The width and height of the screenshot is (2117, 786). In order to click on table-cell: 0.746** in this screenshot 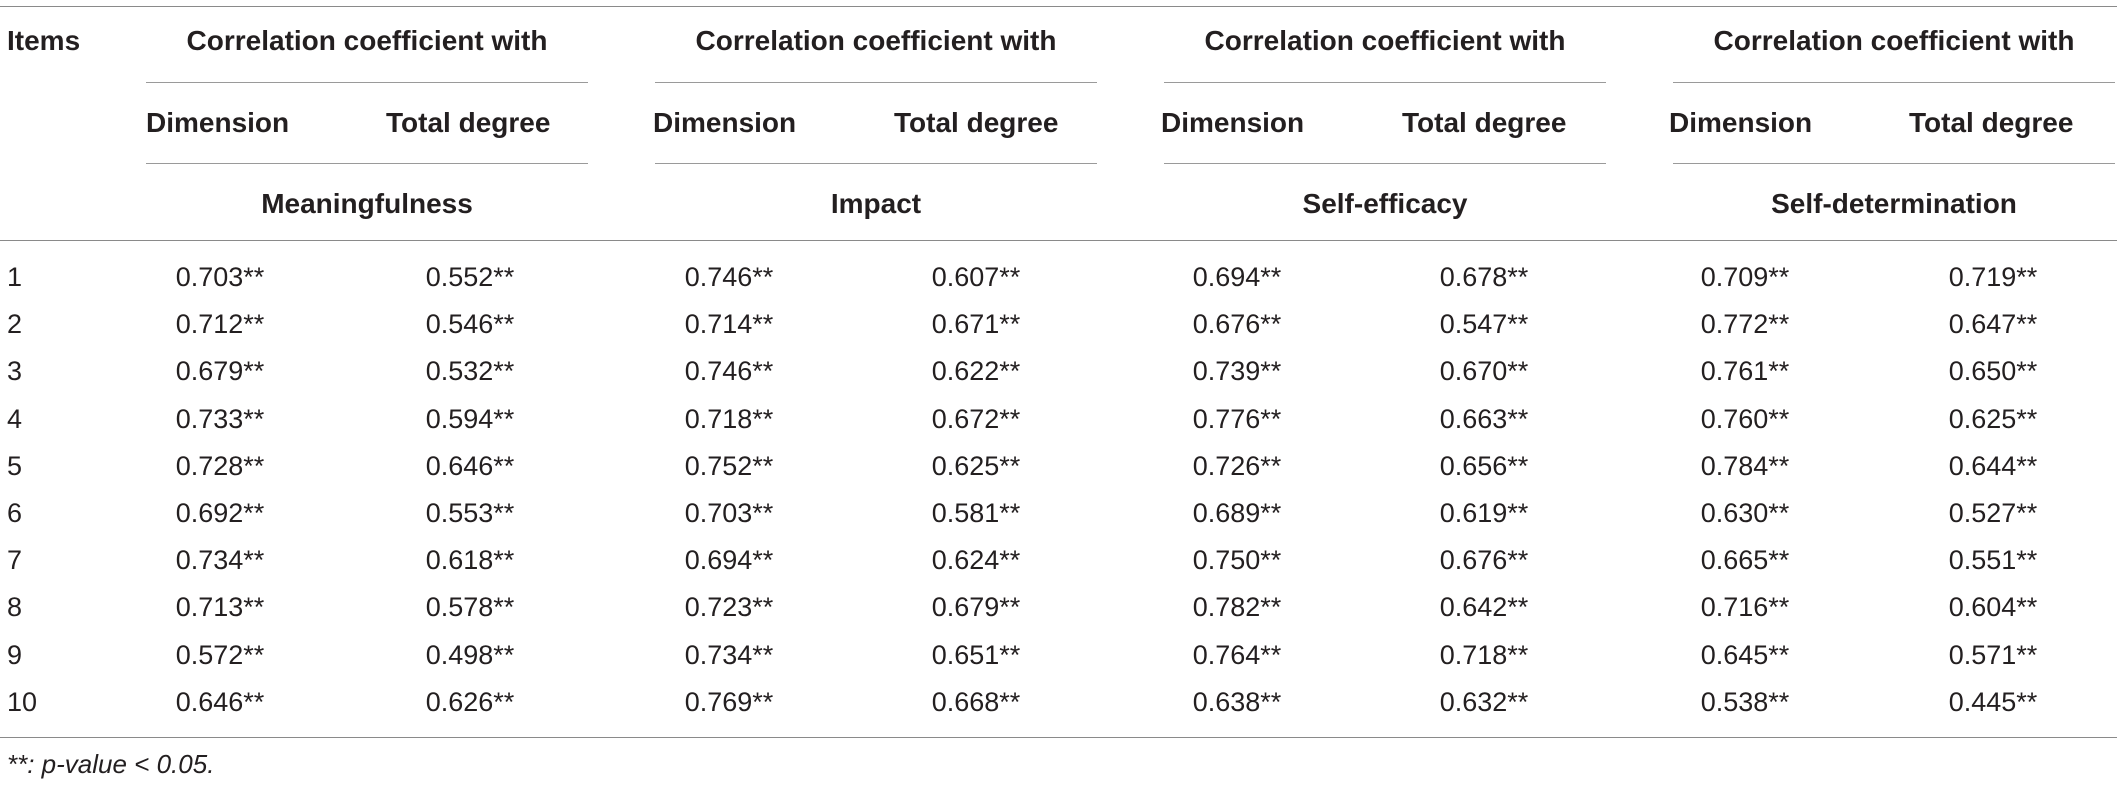, I will do `click(729, 277)`.